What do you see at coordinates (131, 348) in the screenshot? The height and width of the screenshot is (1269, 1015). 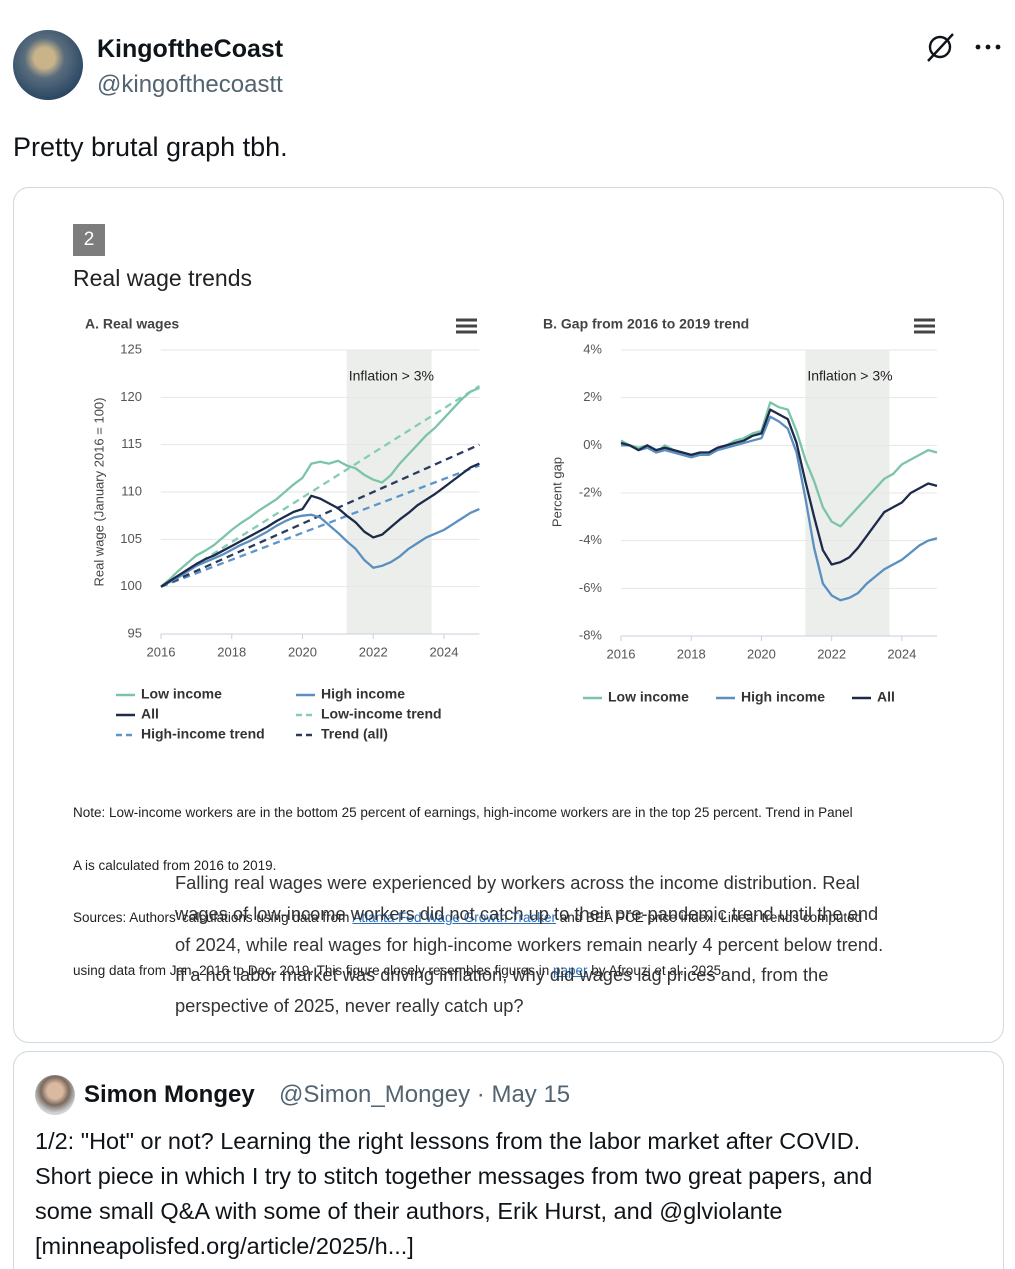 I see `y-tick-label: 125` at bounding box center [131, 348].